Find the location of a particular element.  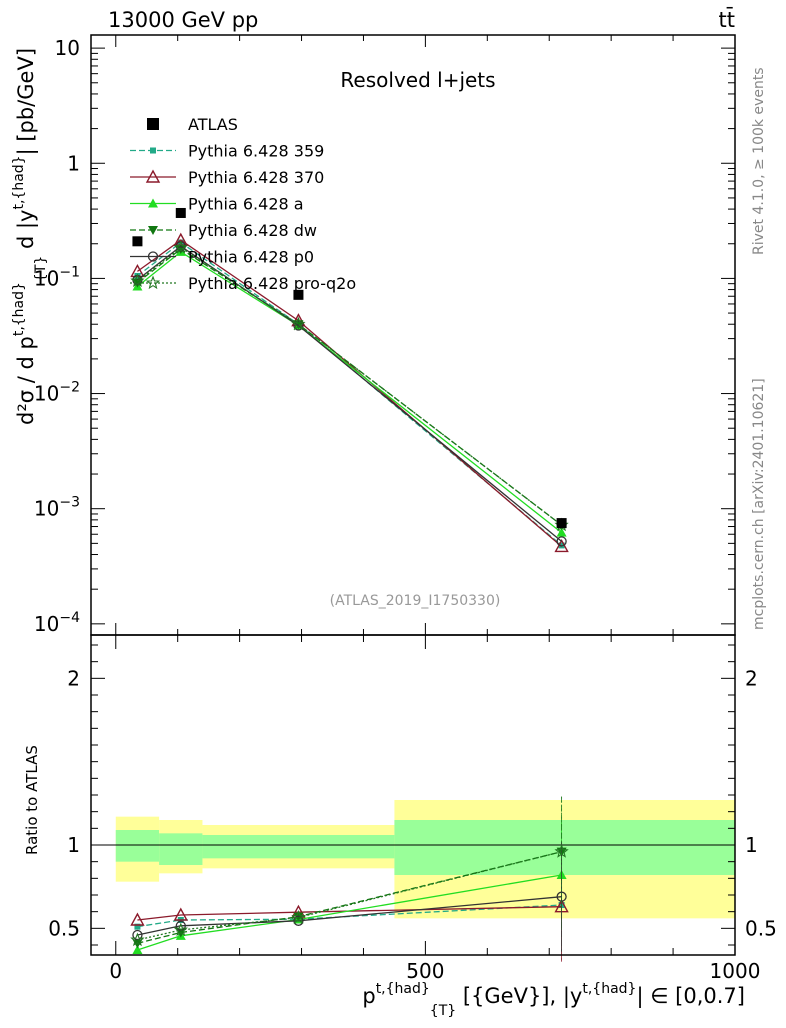

main-y-tick-label: 10⁻² is located at coordinates (57, 393).